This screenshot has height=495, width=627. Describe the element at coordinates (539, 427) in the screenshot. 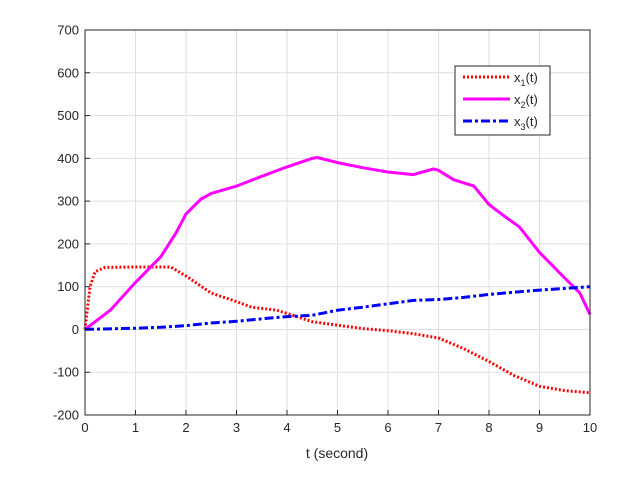

I see `x-tick-label: 9` at that location.